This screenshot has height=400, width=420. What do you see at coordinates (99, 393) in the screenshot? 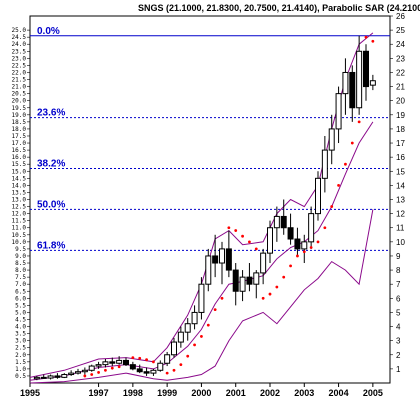
I see `x-tick-label: 1997` at bounding box center [99, 393].